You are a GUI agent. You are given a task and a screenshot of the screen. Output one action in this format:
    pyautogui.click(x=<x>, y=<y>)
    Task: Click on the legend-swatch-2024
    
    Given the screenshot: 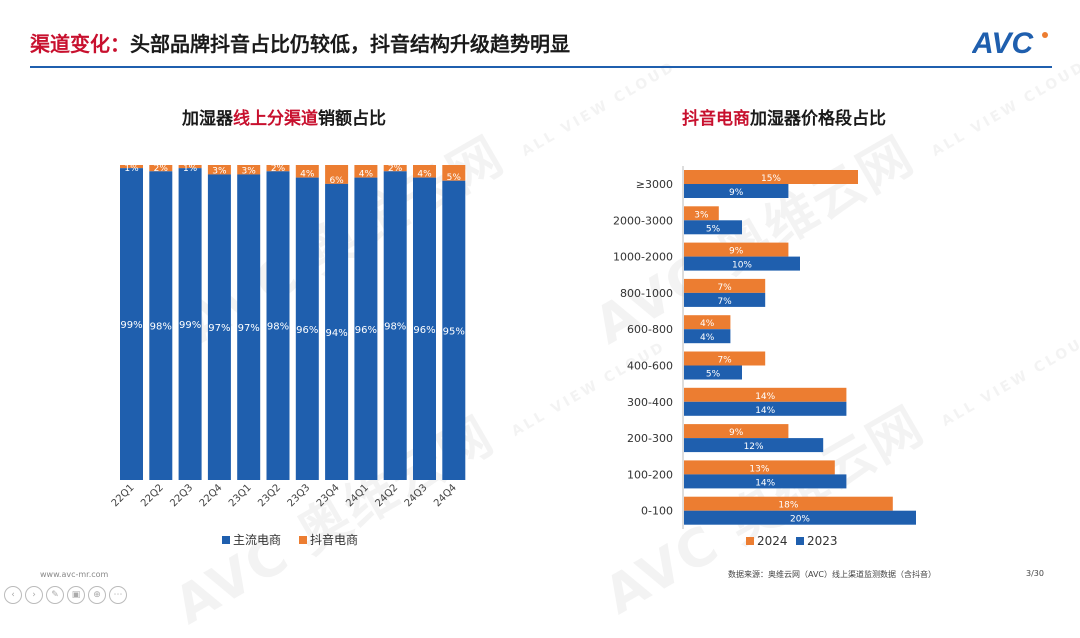 What is the action you would take?
    pyautogui.click(x=750, y=541)
    